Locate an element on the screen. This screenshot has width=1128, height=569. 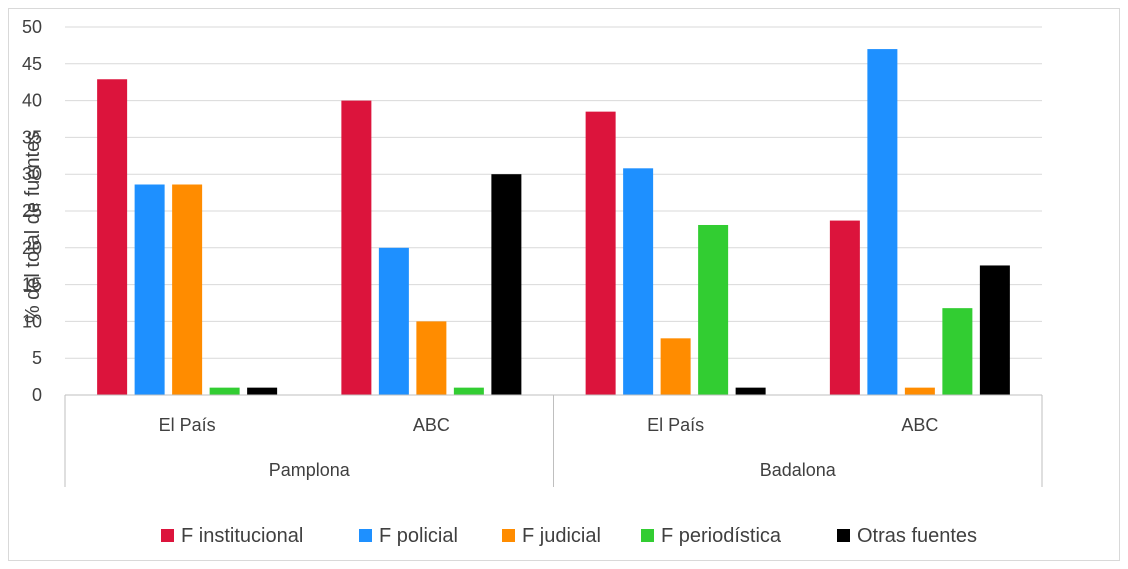
y-tick-label: 25 is located at coordinates (32, 211).